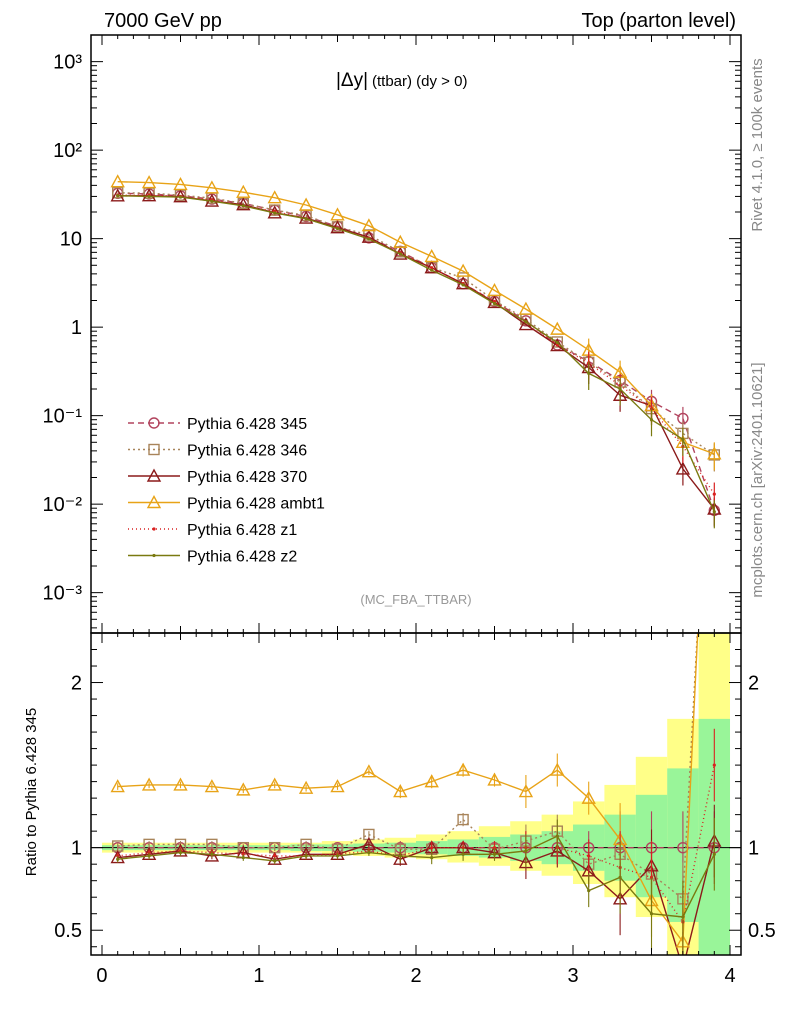 This screenshot has width=786, height=1024. What do you see at coordinates (76, 328) in the screenshot?
I see `y-tick-label-top: 1` at bounding box center [76, 328].